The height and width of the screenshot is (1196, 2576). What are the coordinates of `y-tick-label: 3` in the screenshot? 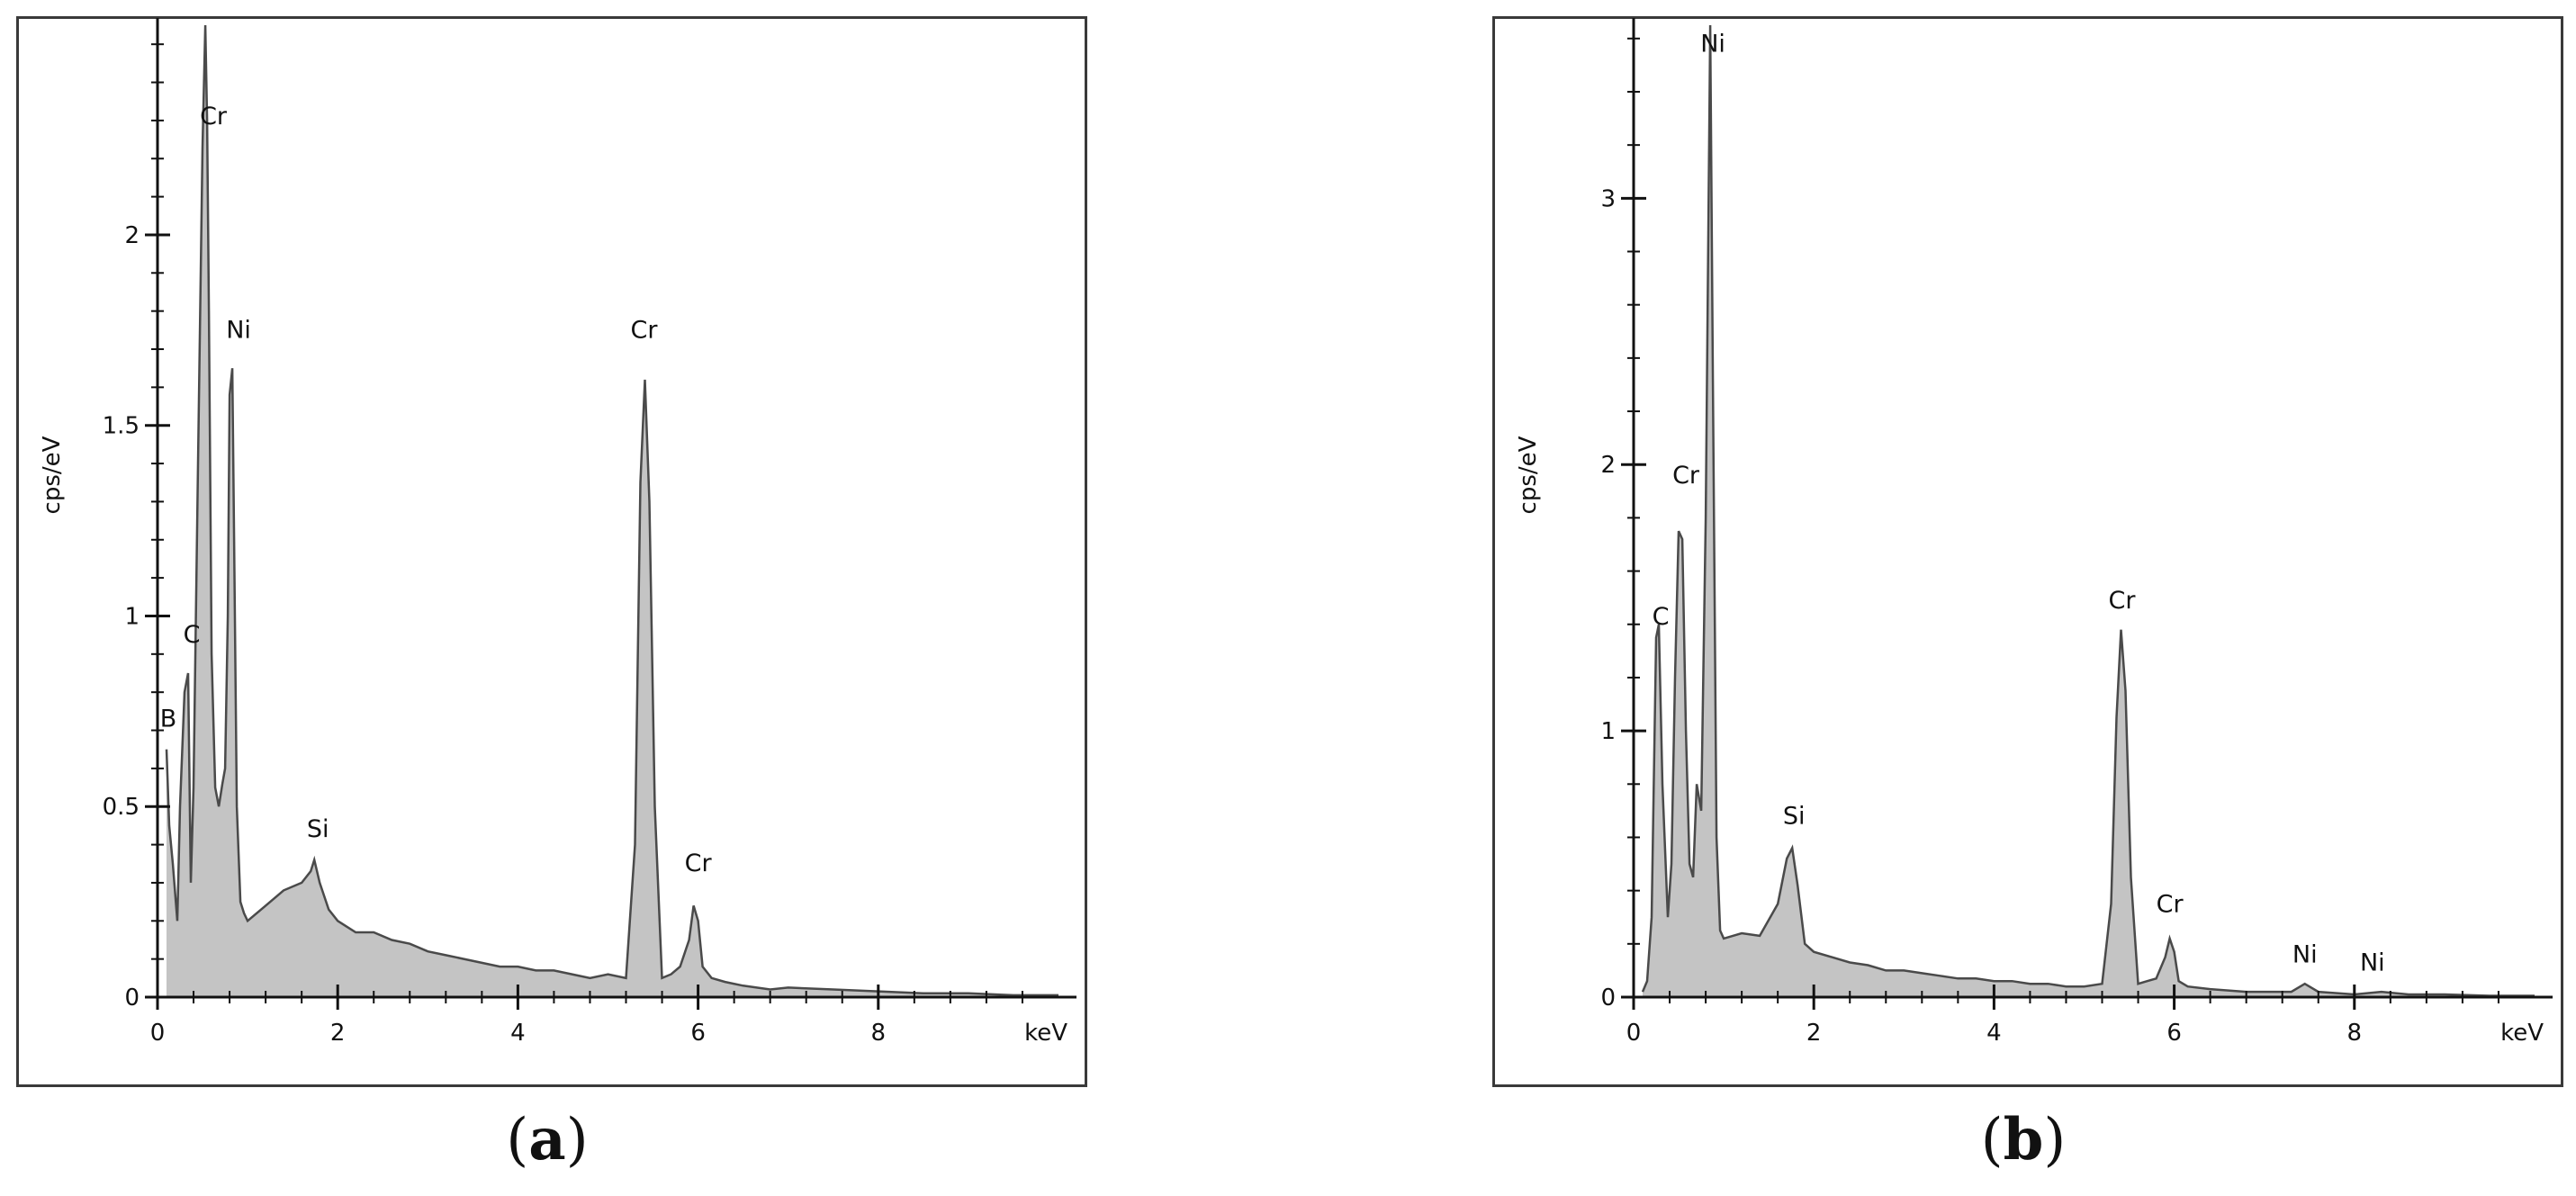 It's located at (1608, 198).